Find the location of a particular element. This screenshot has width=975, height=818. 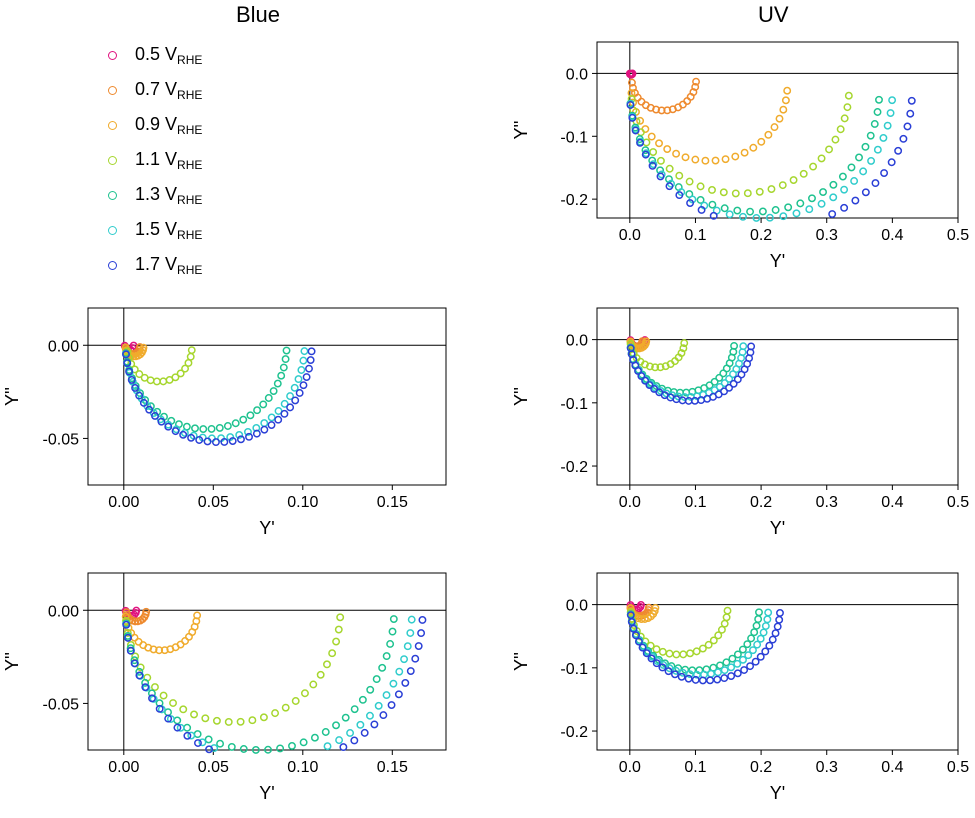

series-0.7-vrhe is located at coordinates (136, 616).